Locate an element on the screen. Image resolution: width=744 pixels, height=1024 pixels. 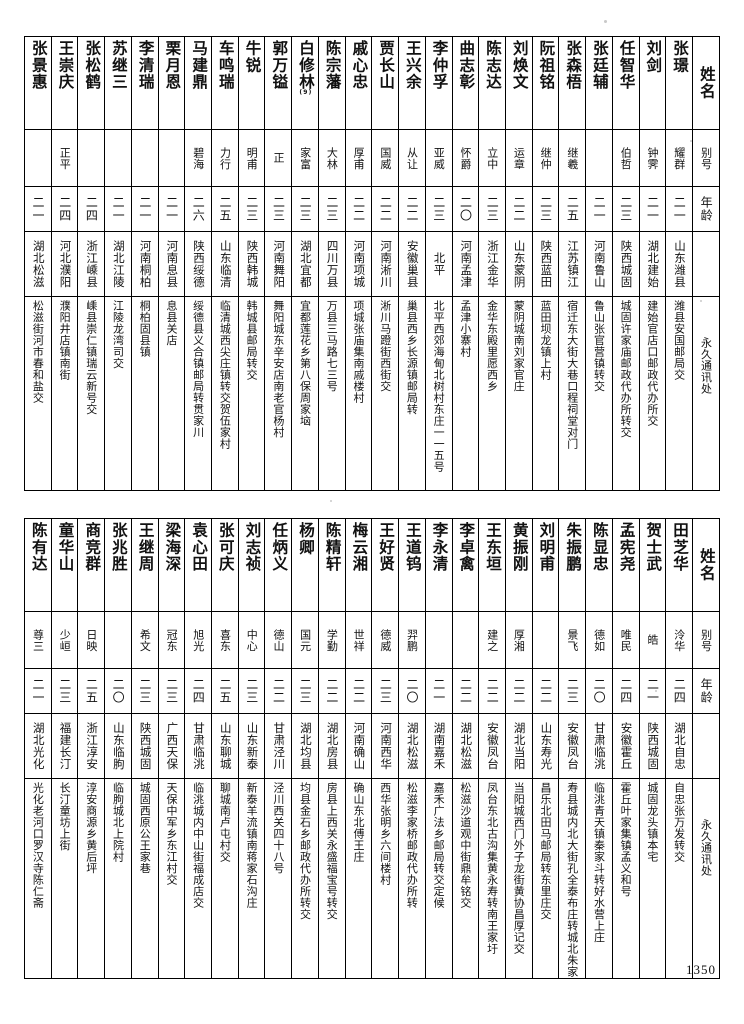
cell-name: 陈精轩 is located at coordinates (331, 565).